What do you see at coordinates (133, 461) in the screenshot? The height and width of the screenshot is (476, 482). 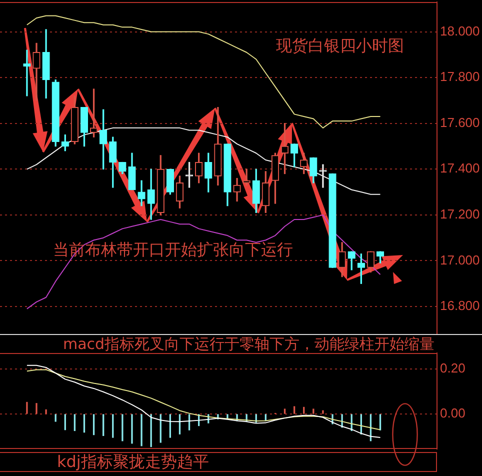 I see `text: kdj指标聚拢走势趋平` at bounding box center [133, 461].